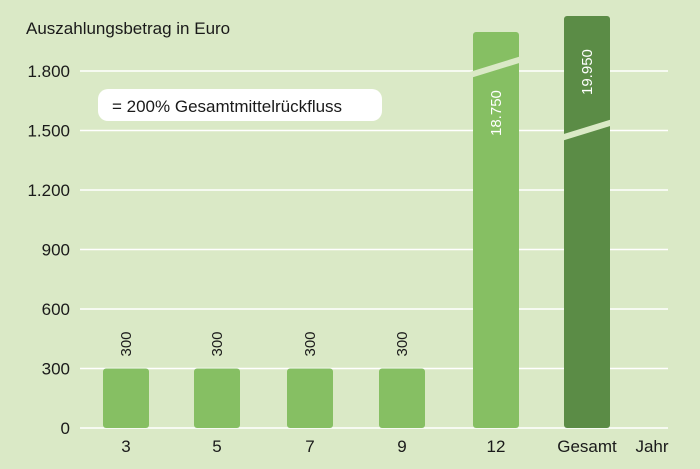 This screenshot has width=700, height=469. I want to click on x-tick-label: 3, so click(125, 446).